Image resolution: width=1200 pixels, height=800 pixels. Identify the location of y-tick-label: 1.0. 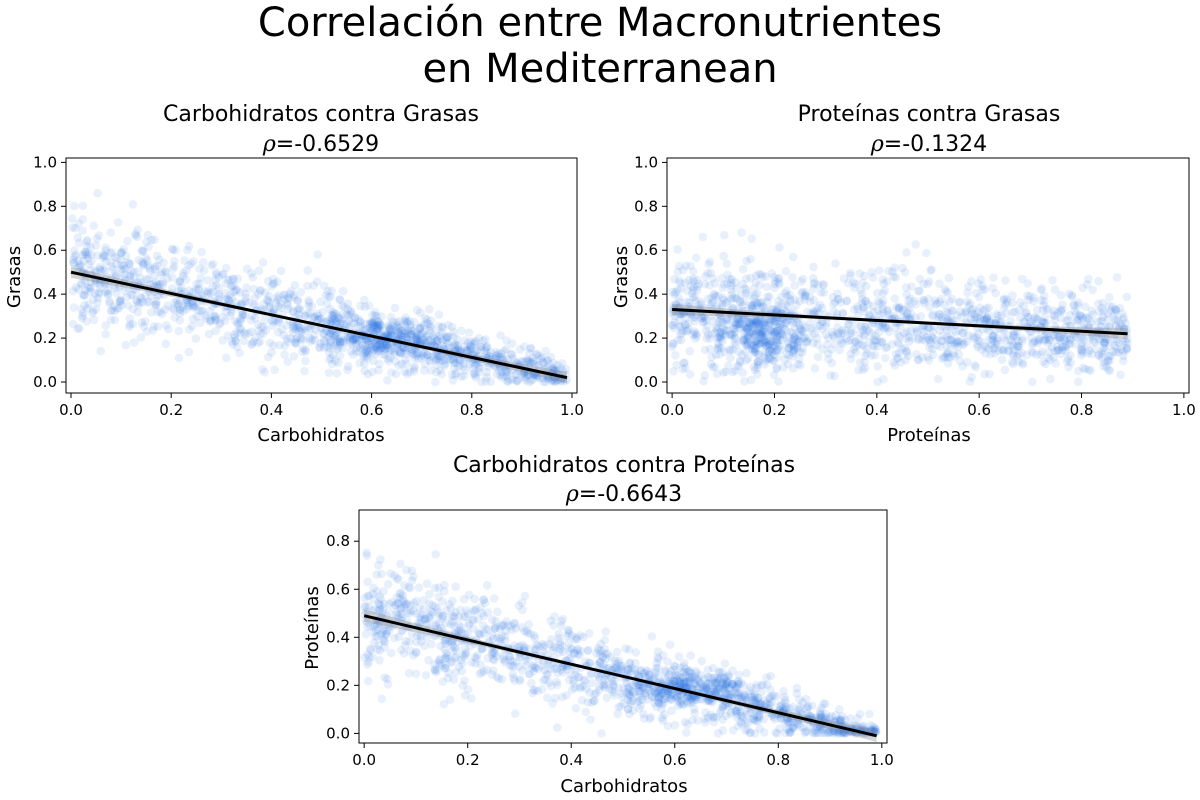
(45, 162).